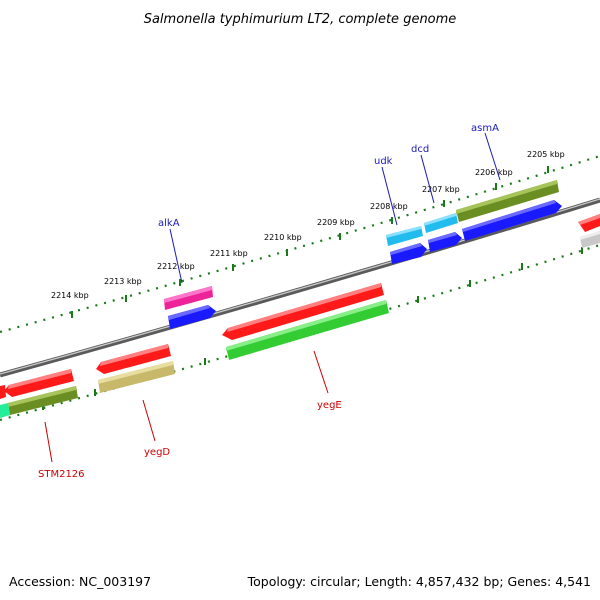 The height and width of the screenshot is (600, 600). I want to click on gene-udk, so click(404, 236).